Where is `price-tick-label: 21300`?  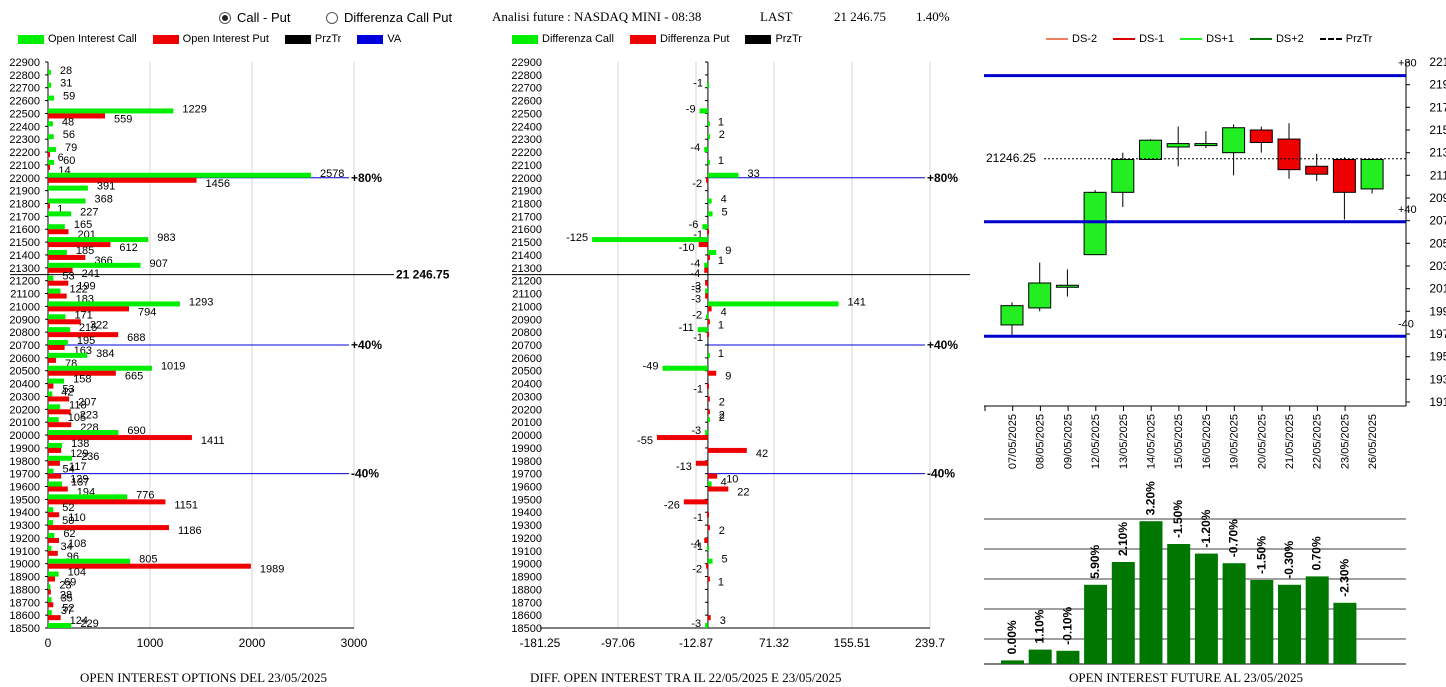 price-tick-label: 21300 is located at coordinates (1437, 153).